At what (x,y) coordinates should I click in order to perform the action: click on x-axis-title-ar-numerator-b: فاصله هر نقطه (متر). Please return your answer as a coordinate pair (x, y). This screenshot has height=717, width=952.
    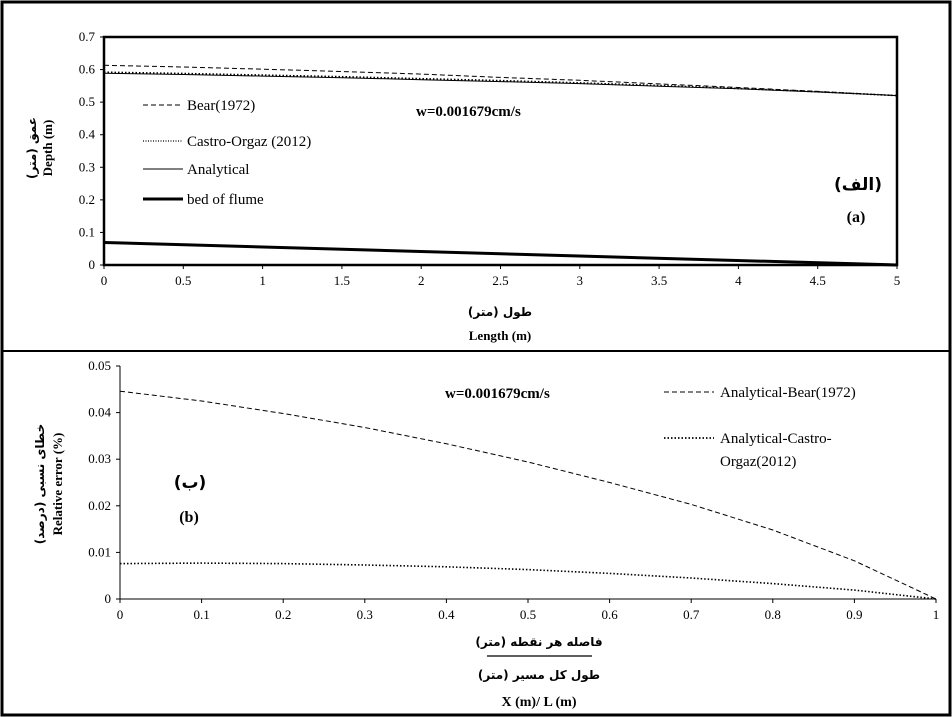
    Looking at the image, I should click on (538, 642).